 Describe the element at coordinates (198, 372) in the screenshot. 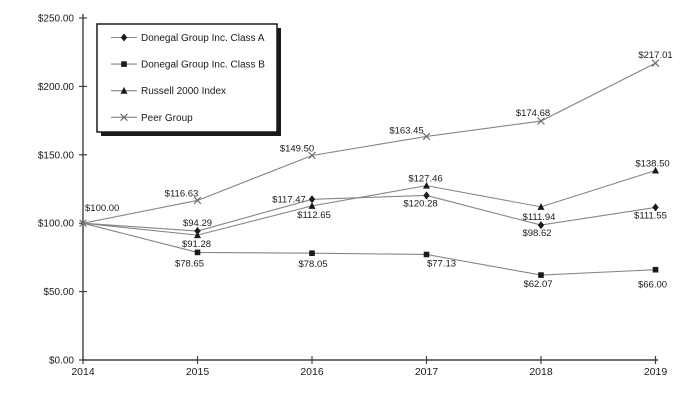

I see `x-tick-label: 2015` at that location.